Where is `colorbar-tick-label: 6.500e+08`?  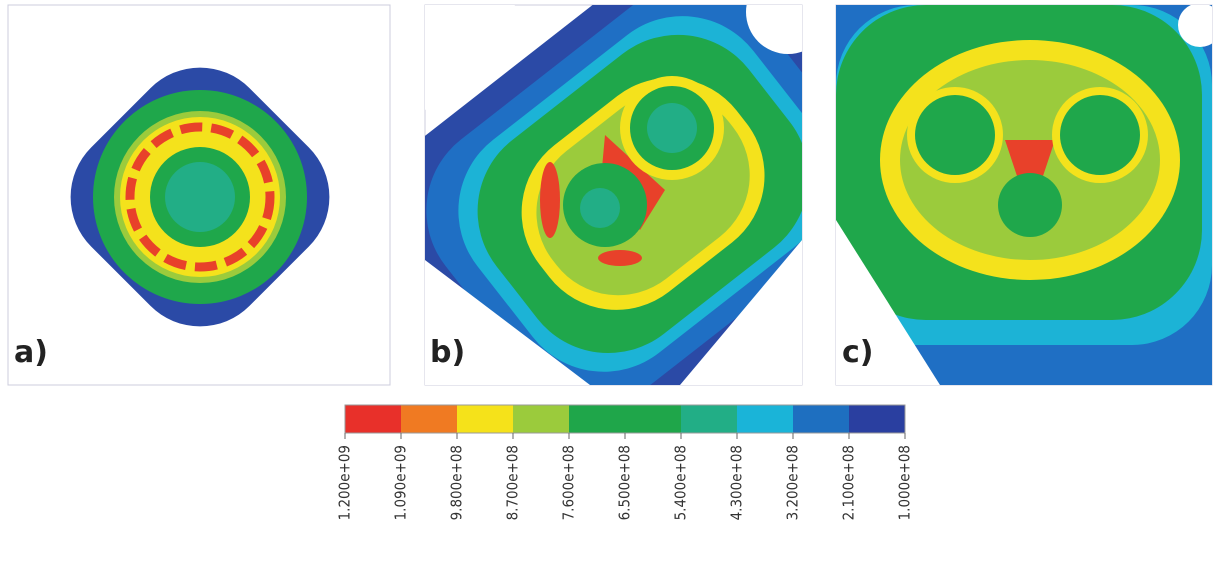
colorbar-tick-label: 6.500e+08 is located at coordinates (625, 482).